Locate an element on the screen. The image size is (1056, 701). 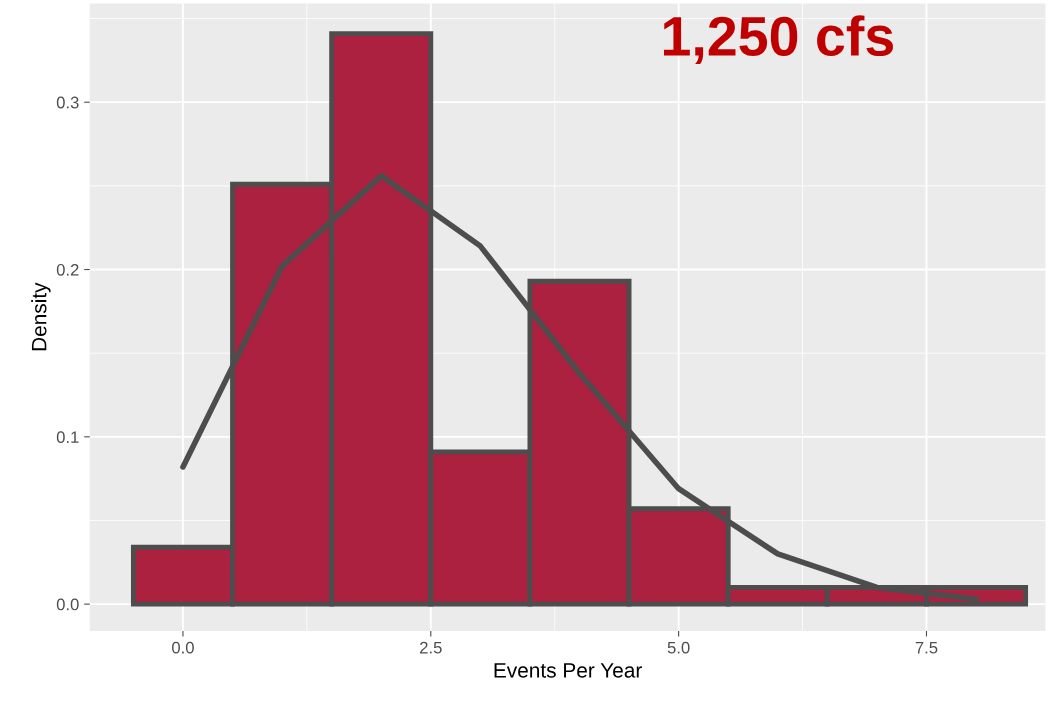
y-tick-label: 0.1 is located at coordinates (67, 437).